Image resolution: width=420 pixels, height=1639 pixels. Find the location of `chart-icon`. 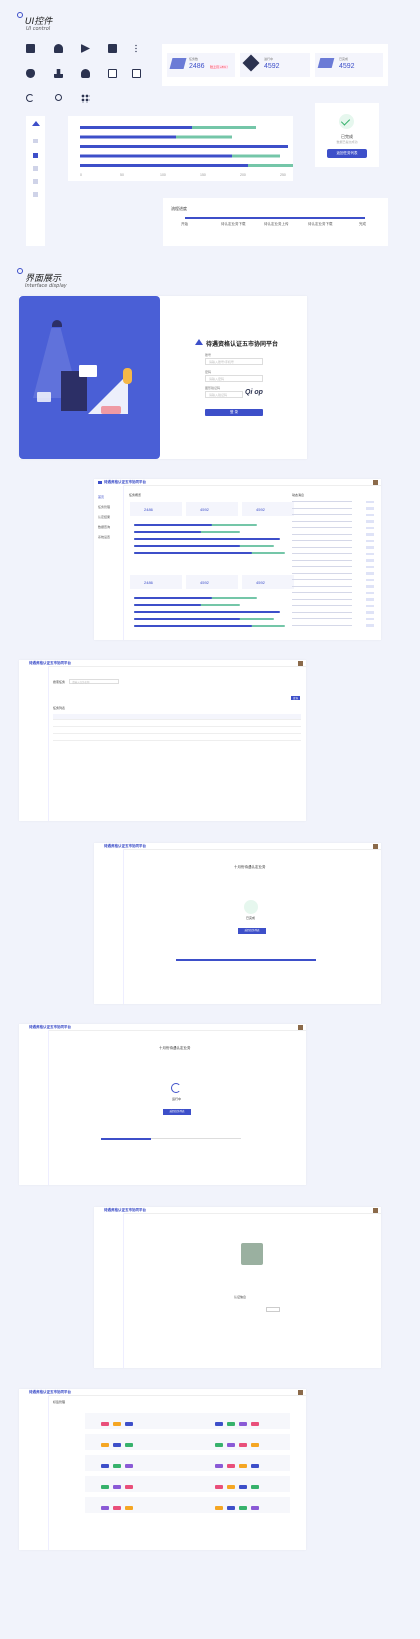

chart-icon is located at coordinates (112, 73).